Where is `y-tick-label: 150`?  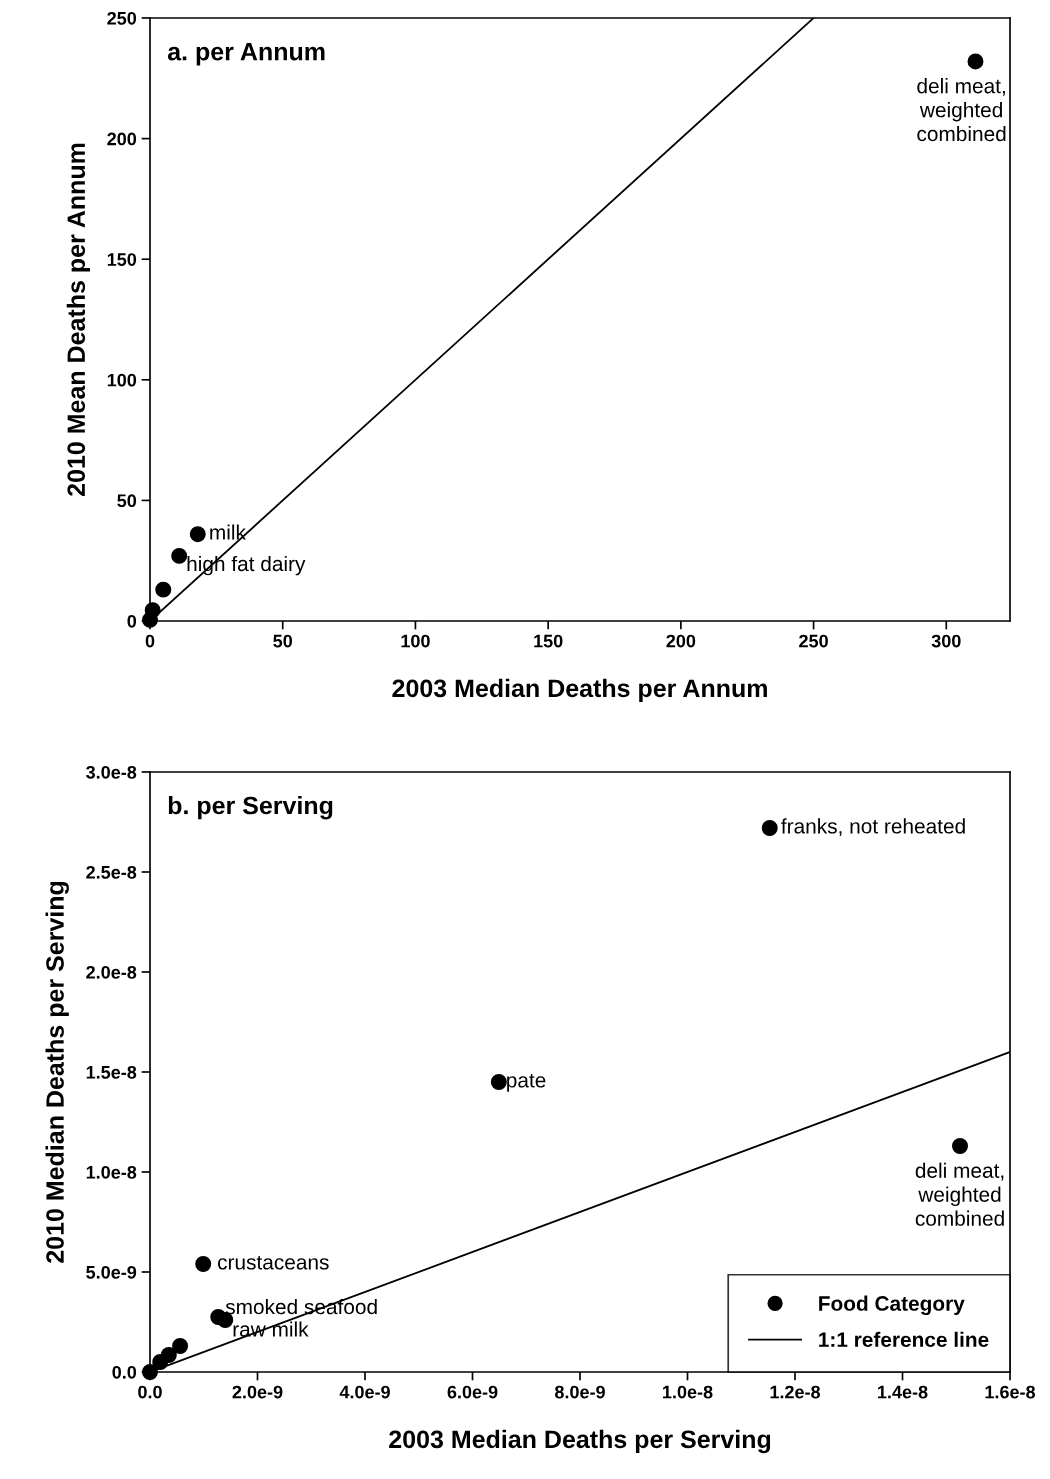
y-tick-label: 150 is located at coordinates (122, 259).